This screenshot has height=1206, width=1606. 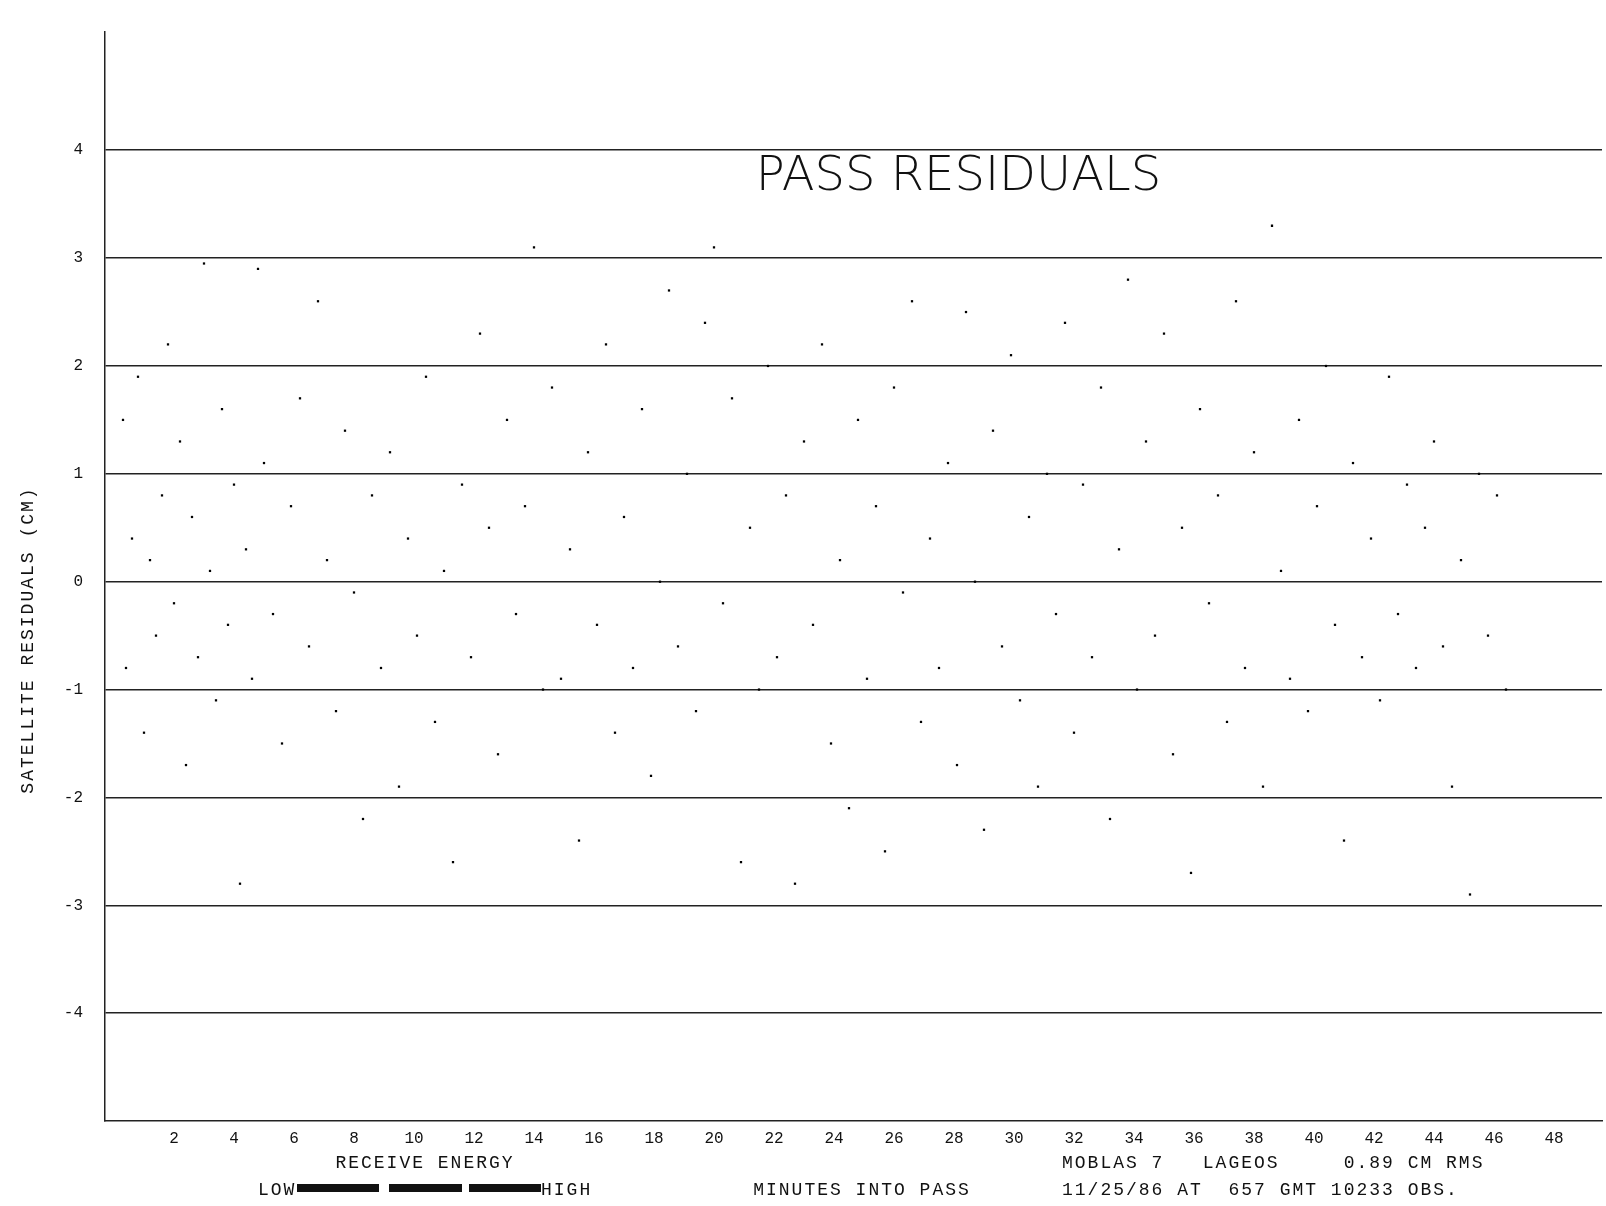 What do you see at coordinates (425, 1163) in the screenshot?
I see `text: RECEIVE ENERGY` at bounding box center [425, 1163].